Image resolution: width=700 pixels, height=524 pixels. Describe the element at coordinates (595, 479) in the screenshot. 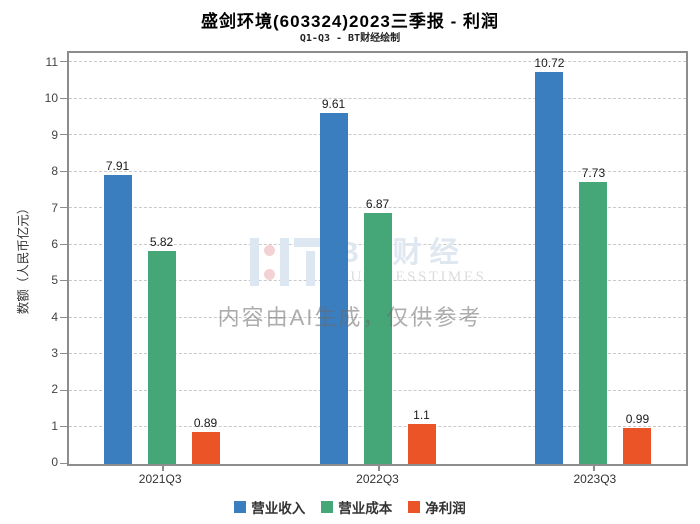

I see `x-tick-label: 2023Q3` at that location.